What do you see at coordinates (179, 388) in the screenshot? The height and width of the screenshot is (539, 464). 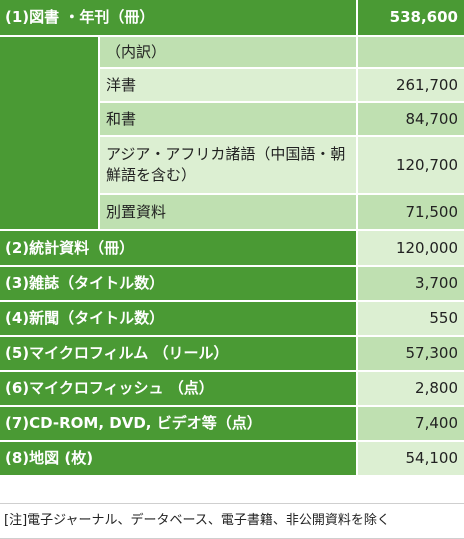 I see `row-label: (6)マイクロフィッシュ （点）` at bounding box center [179, 388].